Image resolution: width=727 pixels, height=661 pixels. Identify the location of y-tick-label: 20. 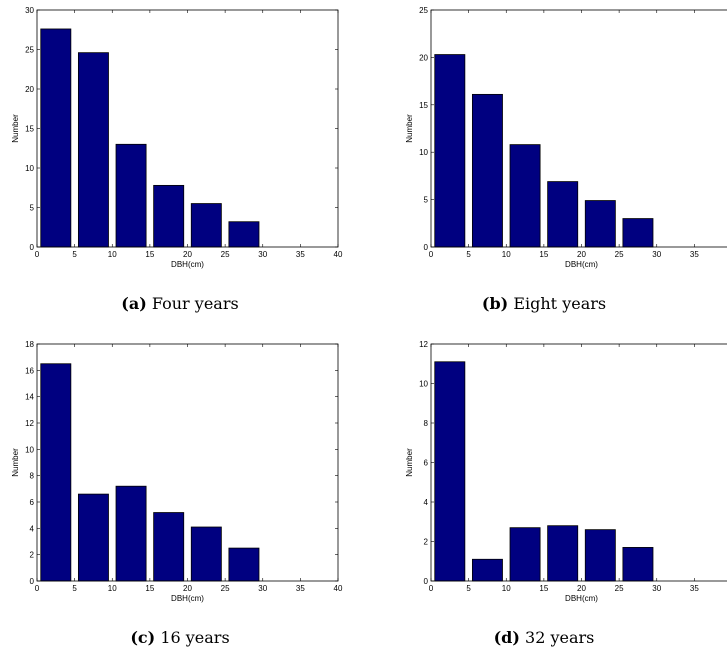
(29, 89).